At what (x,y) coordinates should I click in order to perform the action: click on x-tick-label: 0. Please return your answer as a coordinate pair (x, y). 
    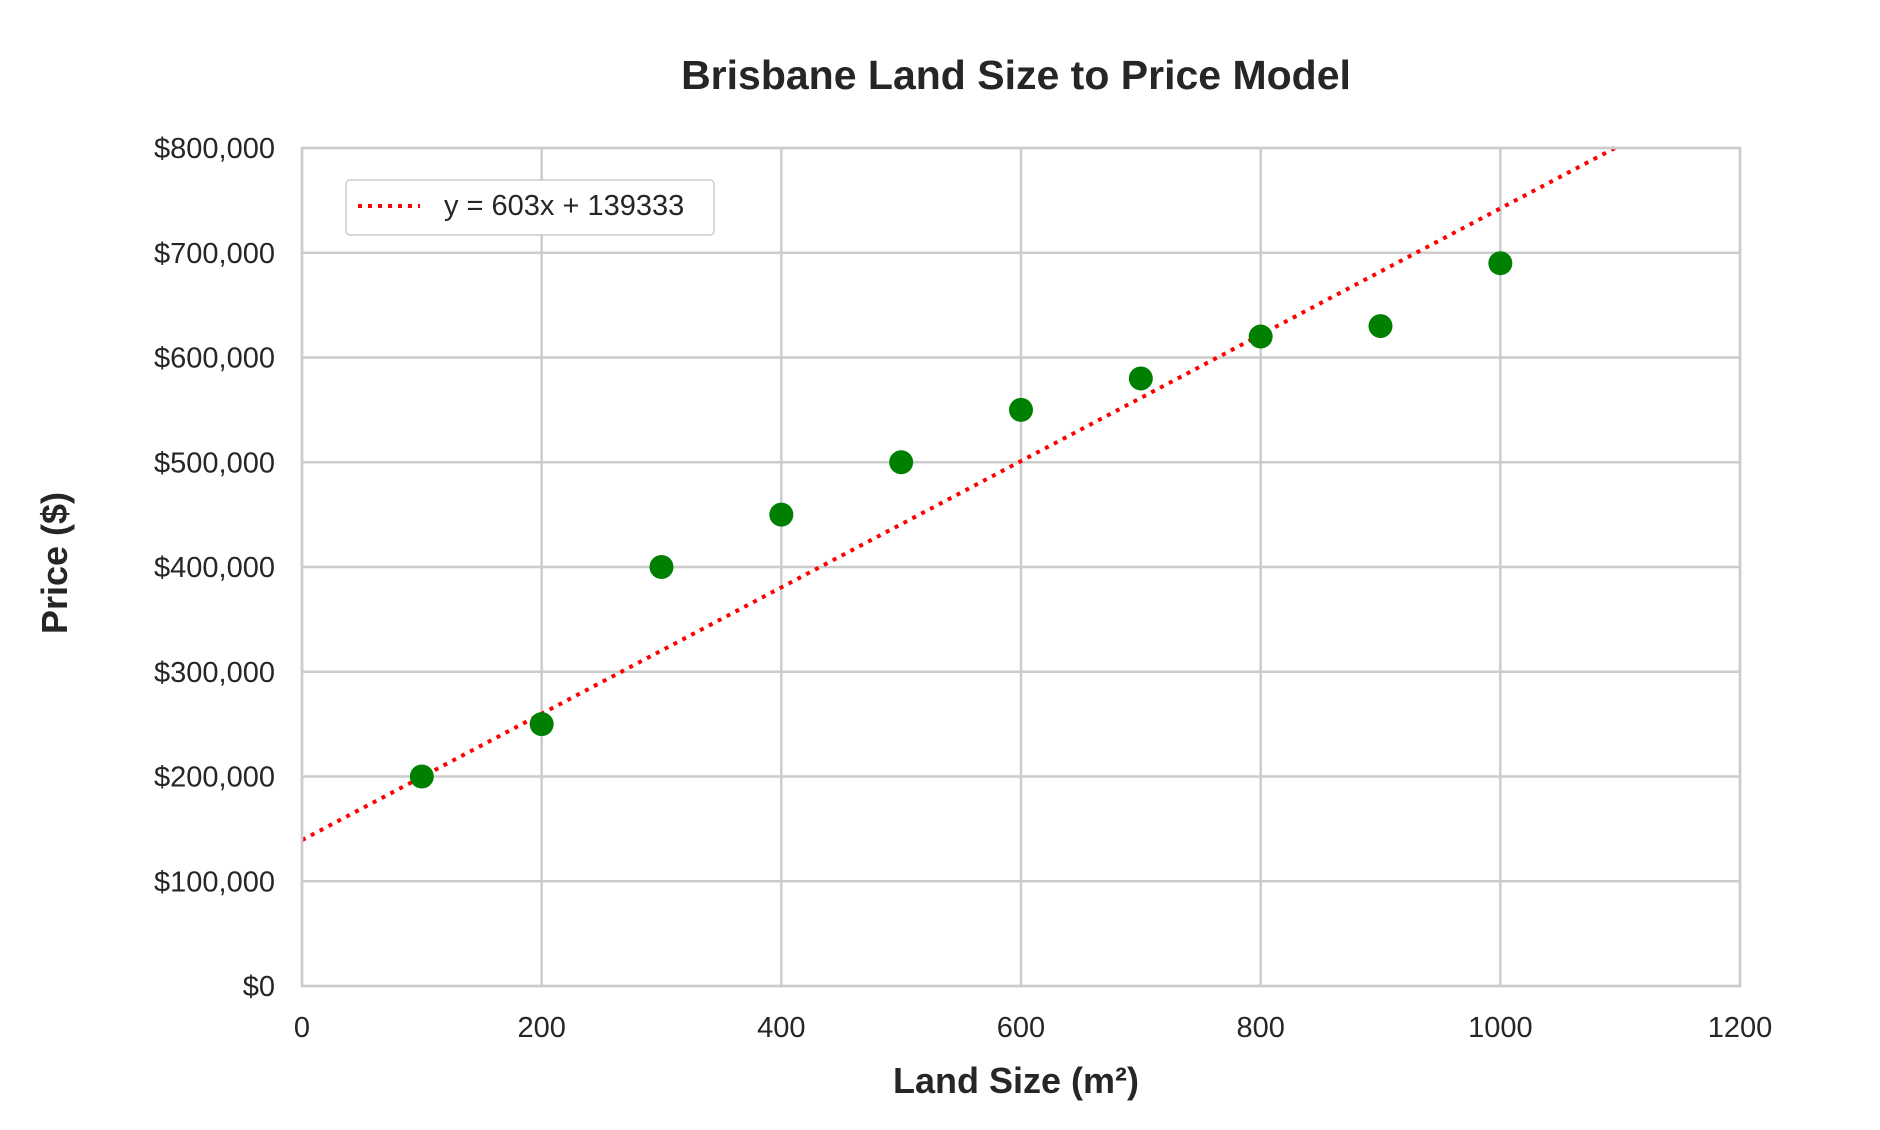
    Looking at the image, I should click on (302, 1028).